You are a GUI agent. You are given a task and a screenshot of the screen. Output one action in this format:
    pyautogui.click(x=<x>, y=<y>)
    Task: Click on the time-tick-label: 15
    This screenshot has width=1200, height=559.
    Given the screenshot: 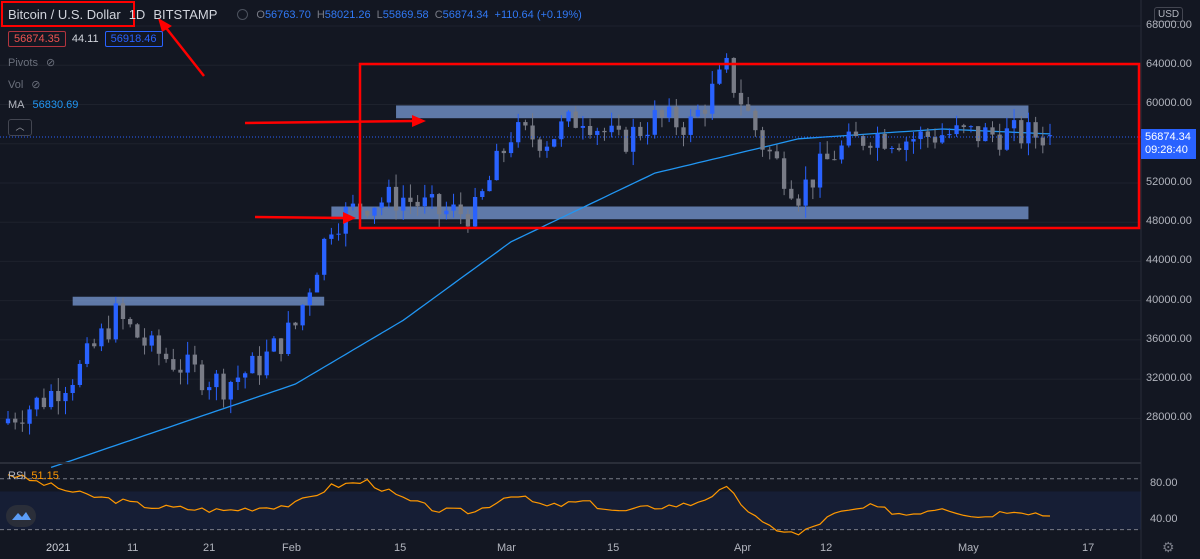 What is the action you would take?
    pyautogui.click(x=400, y=548)
    